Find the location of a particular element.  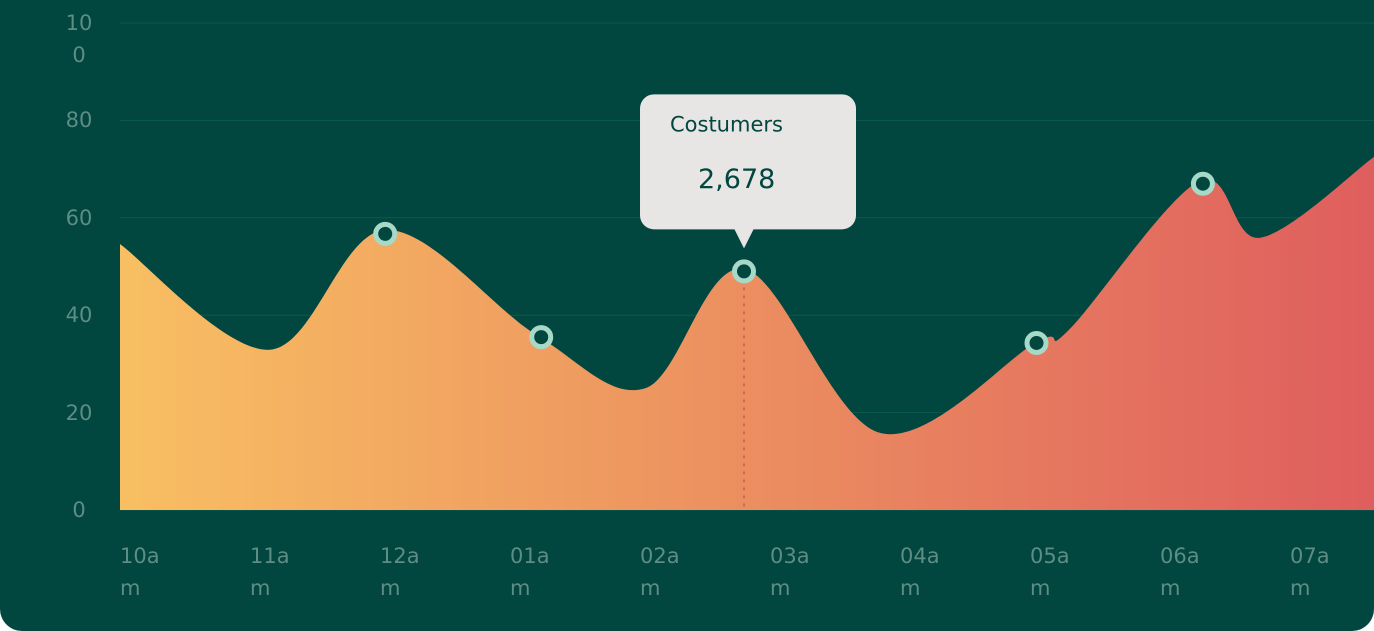

tooltip-value: 2,678 is located at coordinates (736, 179).